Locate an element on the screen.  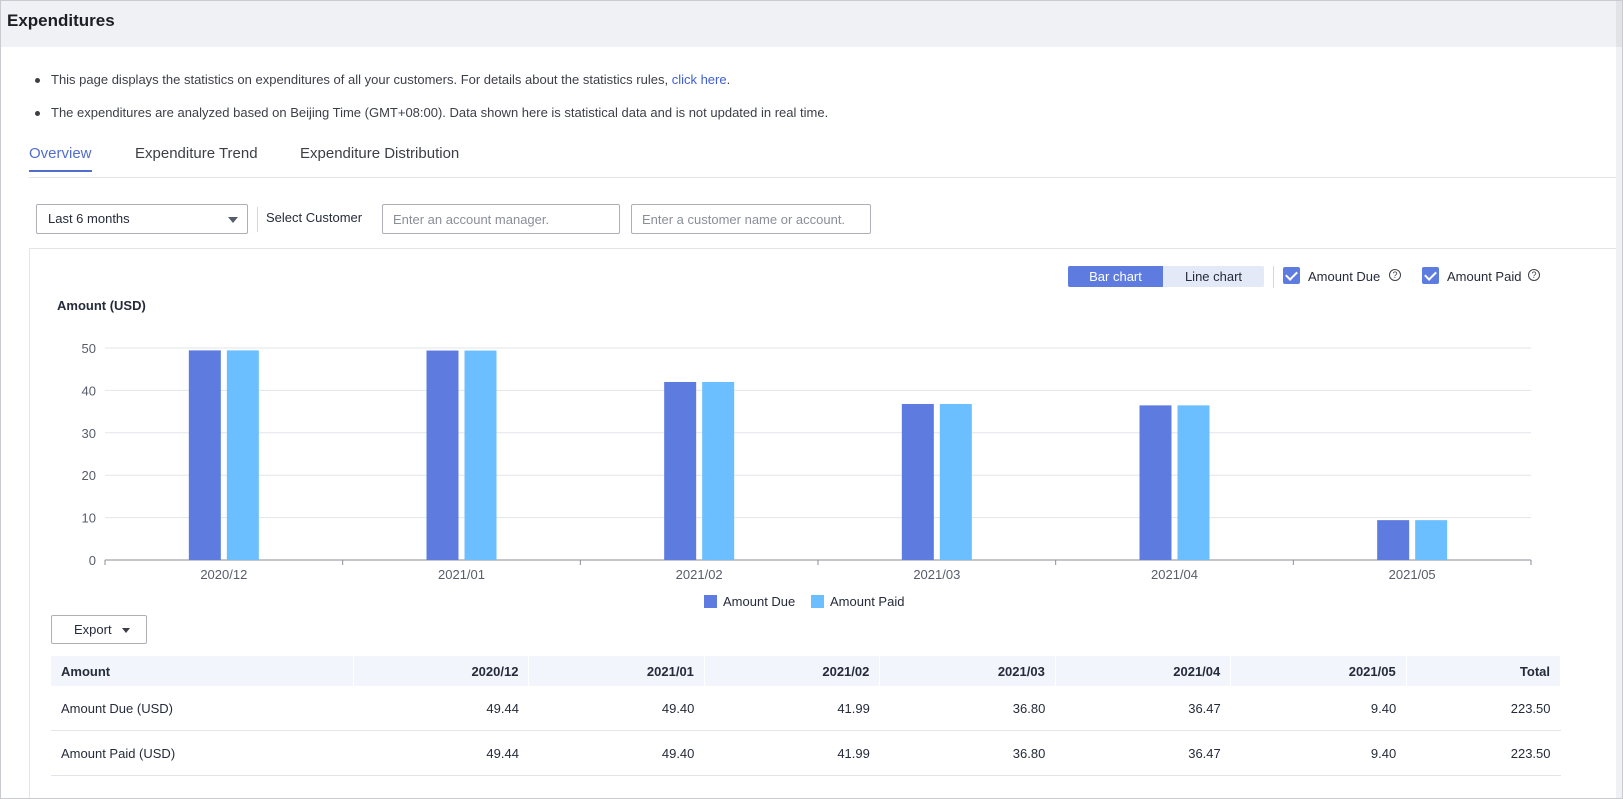
page-scrollbar is located at coordinates (1619, 422).